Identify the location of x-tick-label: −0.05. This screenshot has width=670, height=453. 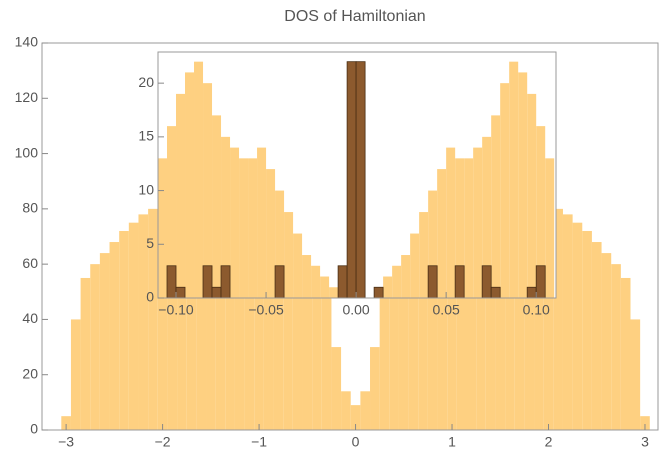
(266, 310).